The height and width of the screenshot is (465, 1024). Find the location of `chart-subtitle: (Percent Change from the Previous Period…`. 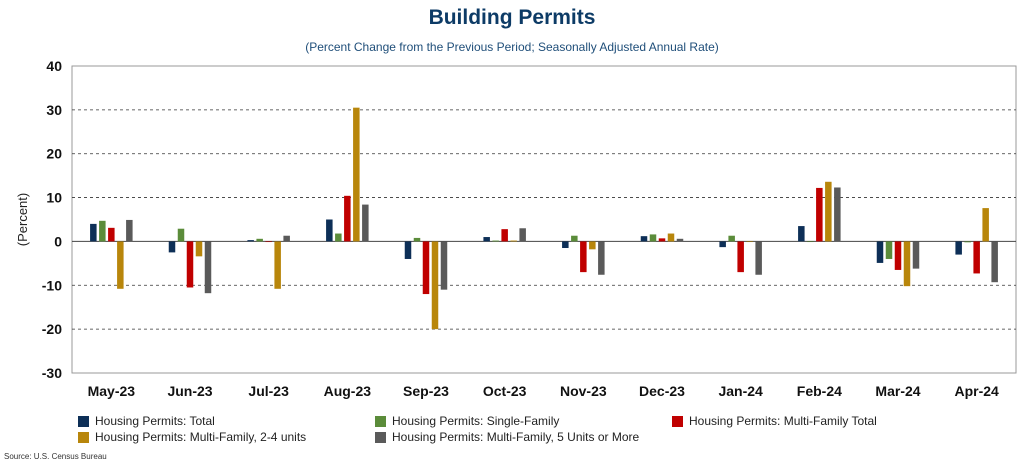

chart-subtitle: (Percent Change from the Previous Period… is located at coordinates (512, 47).